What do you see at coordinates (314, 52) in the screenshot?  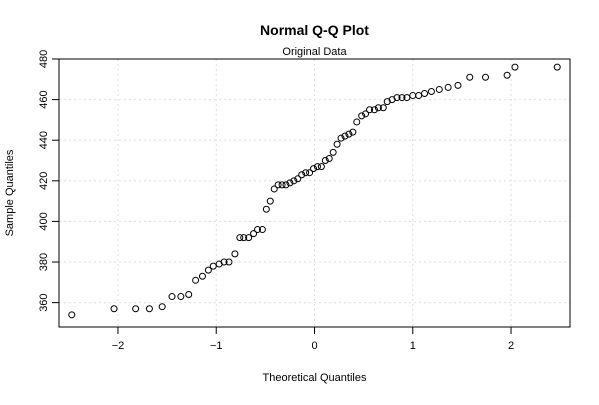 I see `chart-subtitle: Original Data` at bounding box center [314, 52].